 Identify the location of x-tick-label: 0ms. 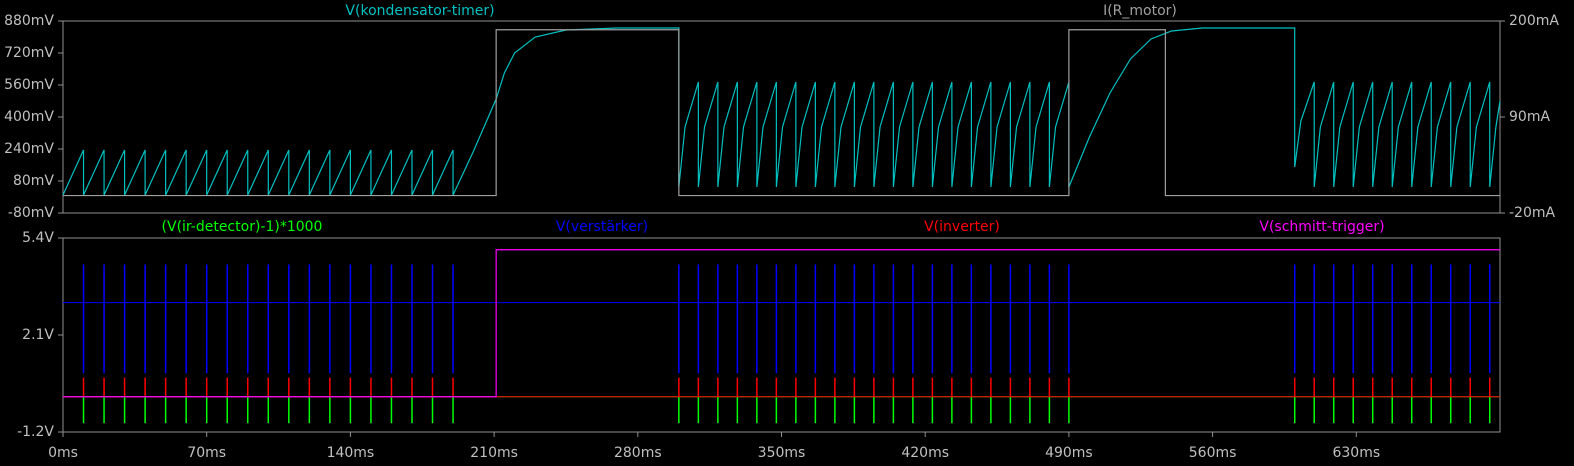
(63, 453).